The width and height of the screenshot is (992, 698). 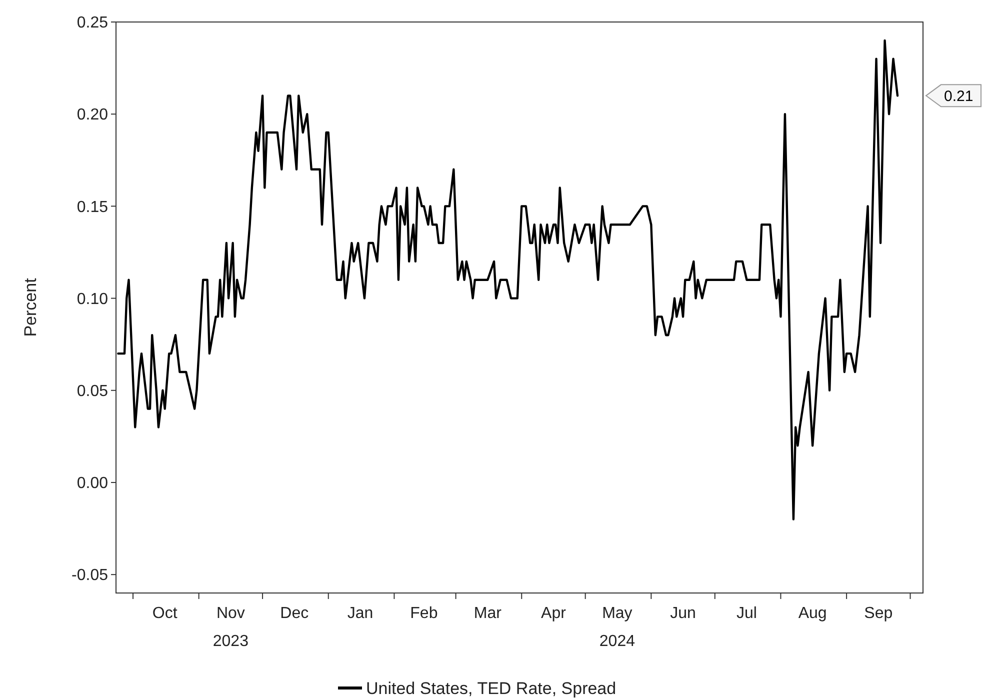 I want to click on legend-label: United States, TED Rate, Spread, so click(x=491, y=688).